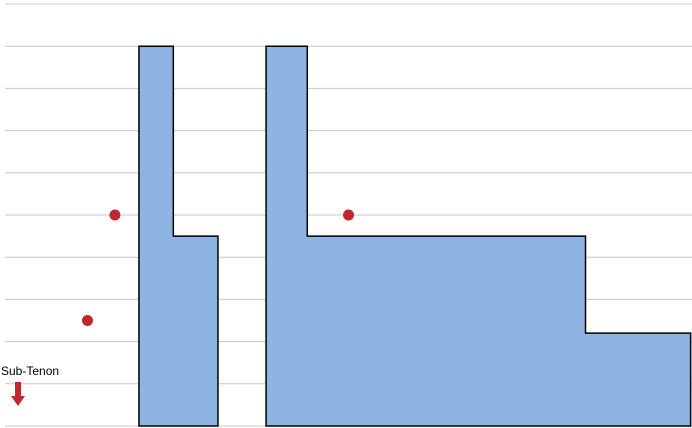 The height and width of the screenshot is (428, 692). Describe the element at coordinates (18, 394) in the screenshot. I see `down-arrow-icon` at that location.